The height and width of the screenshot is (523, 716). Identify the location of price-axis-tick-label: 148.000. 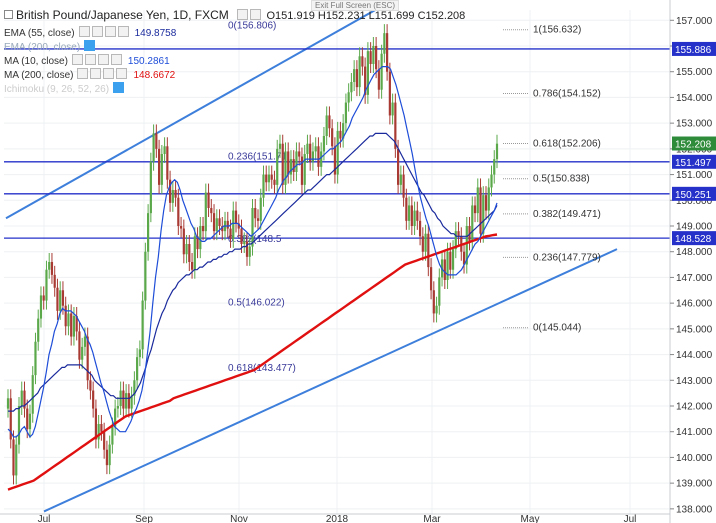
(694, 252).